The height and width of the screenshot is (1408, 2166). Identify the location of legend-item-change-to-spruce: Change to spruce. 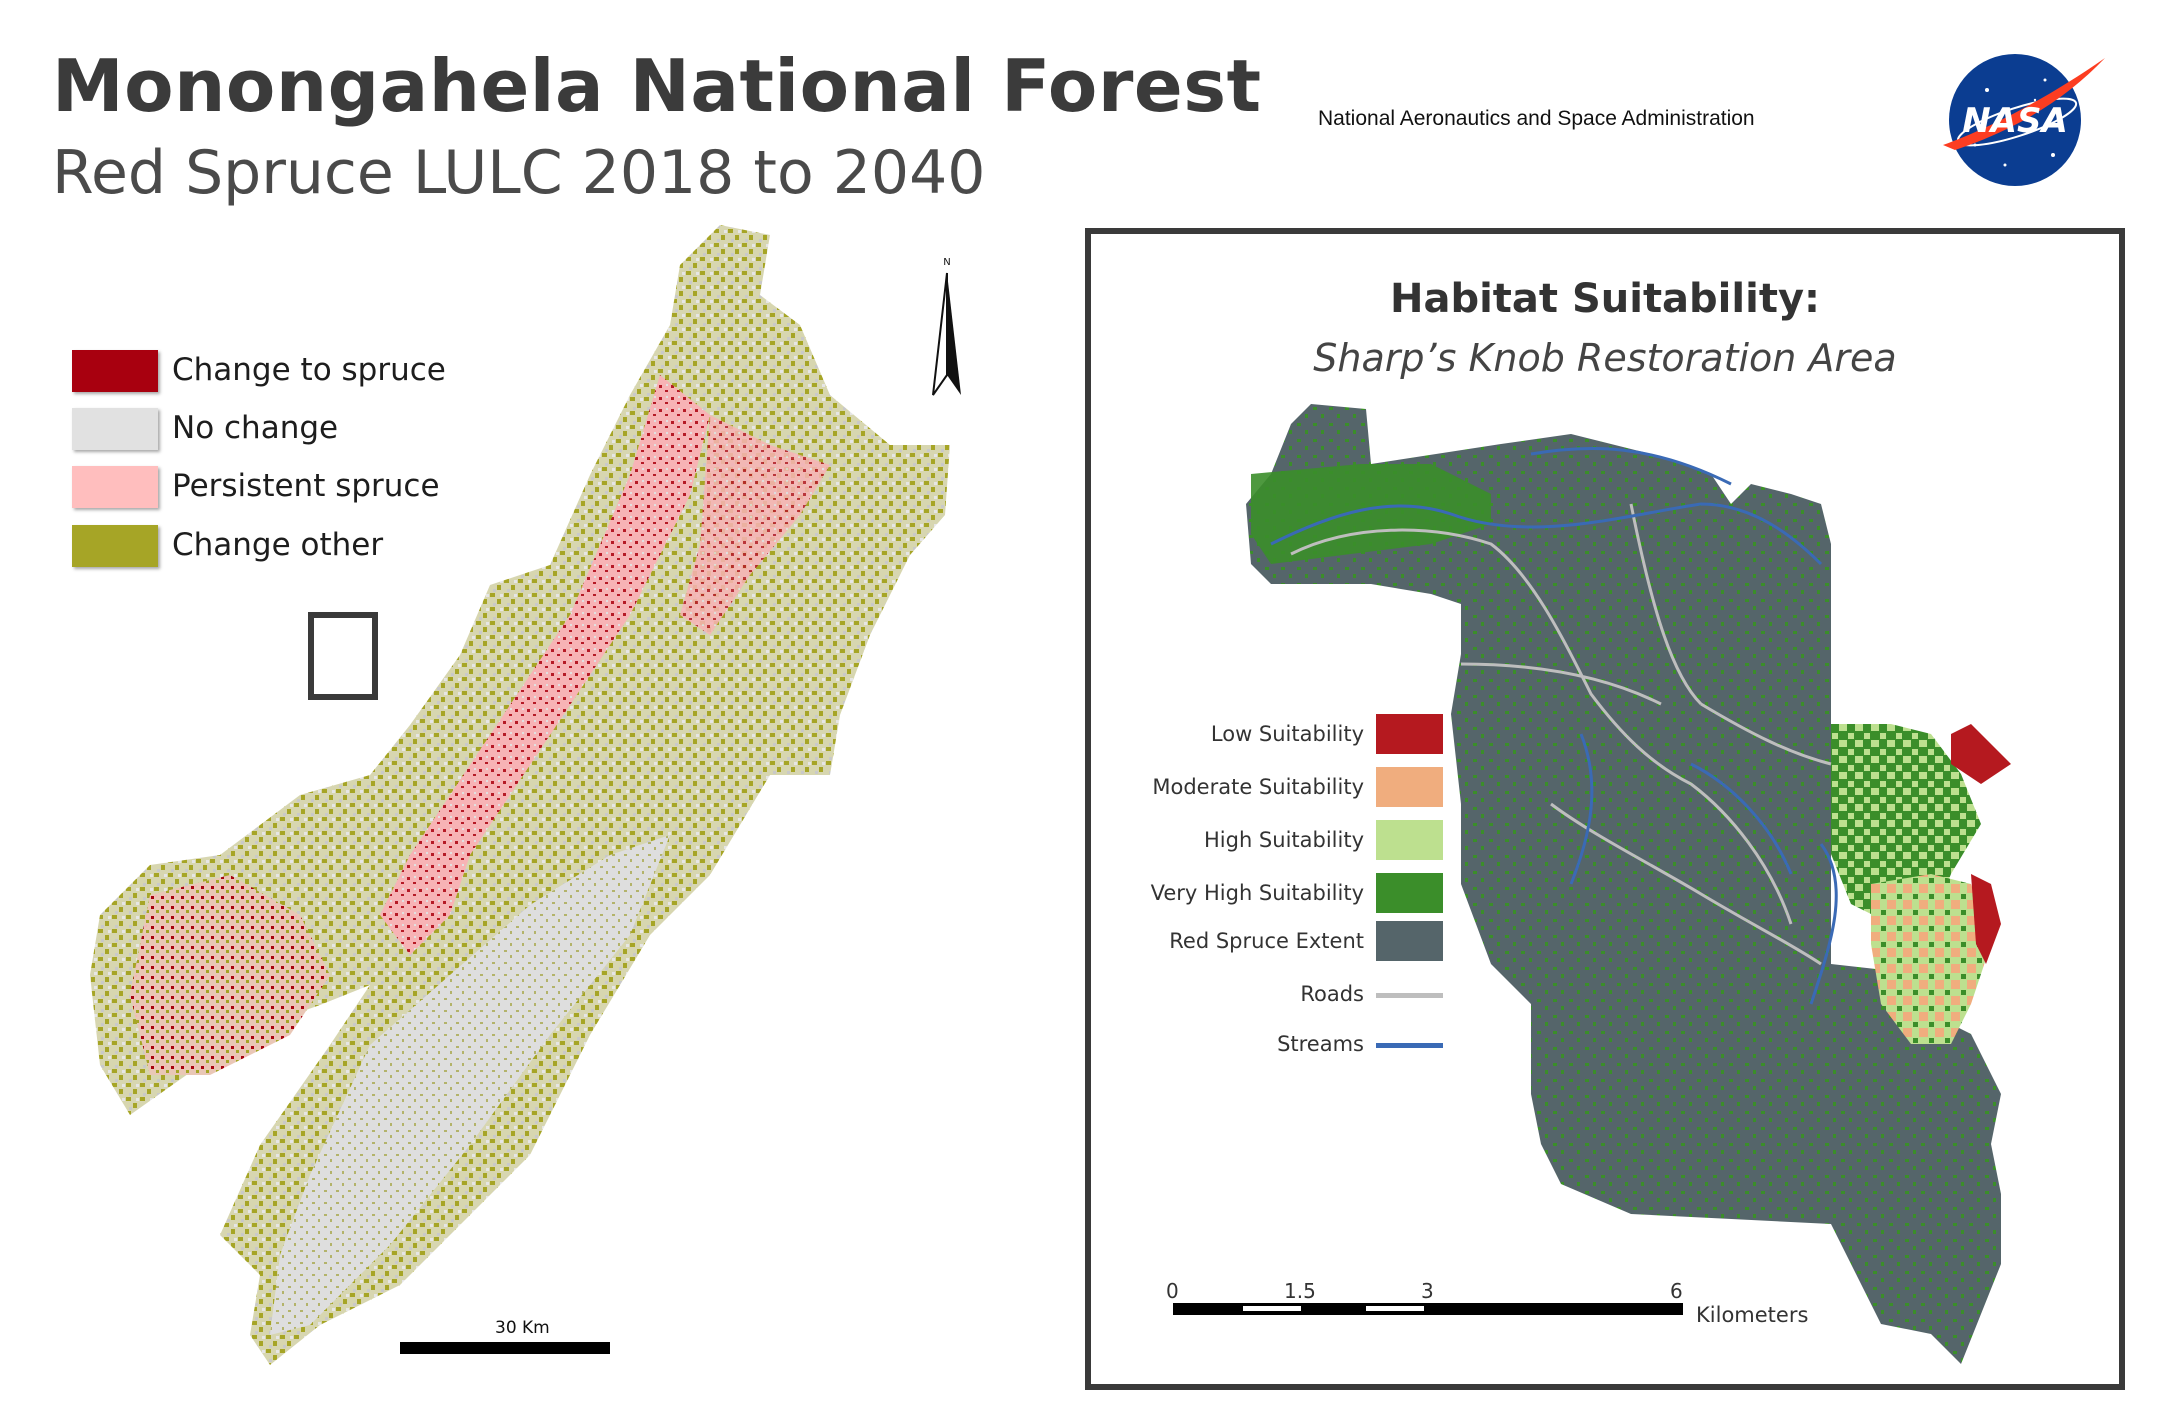
(282, 372).